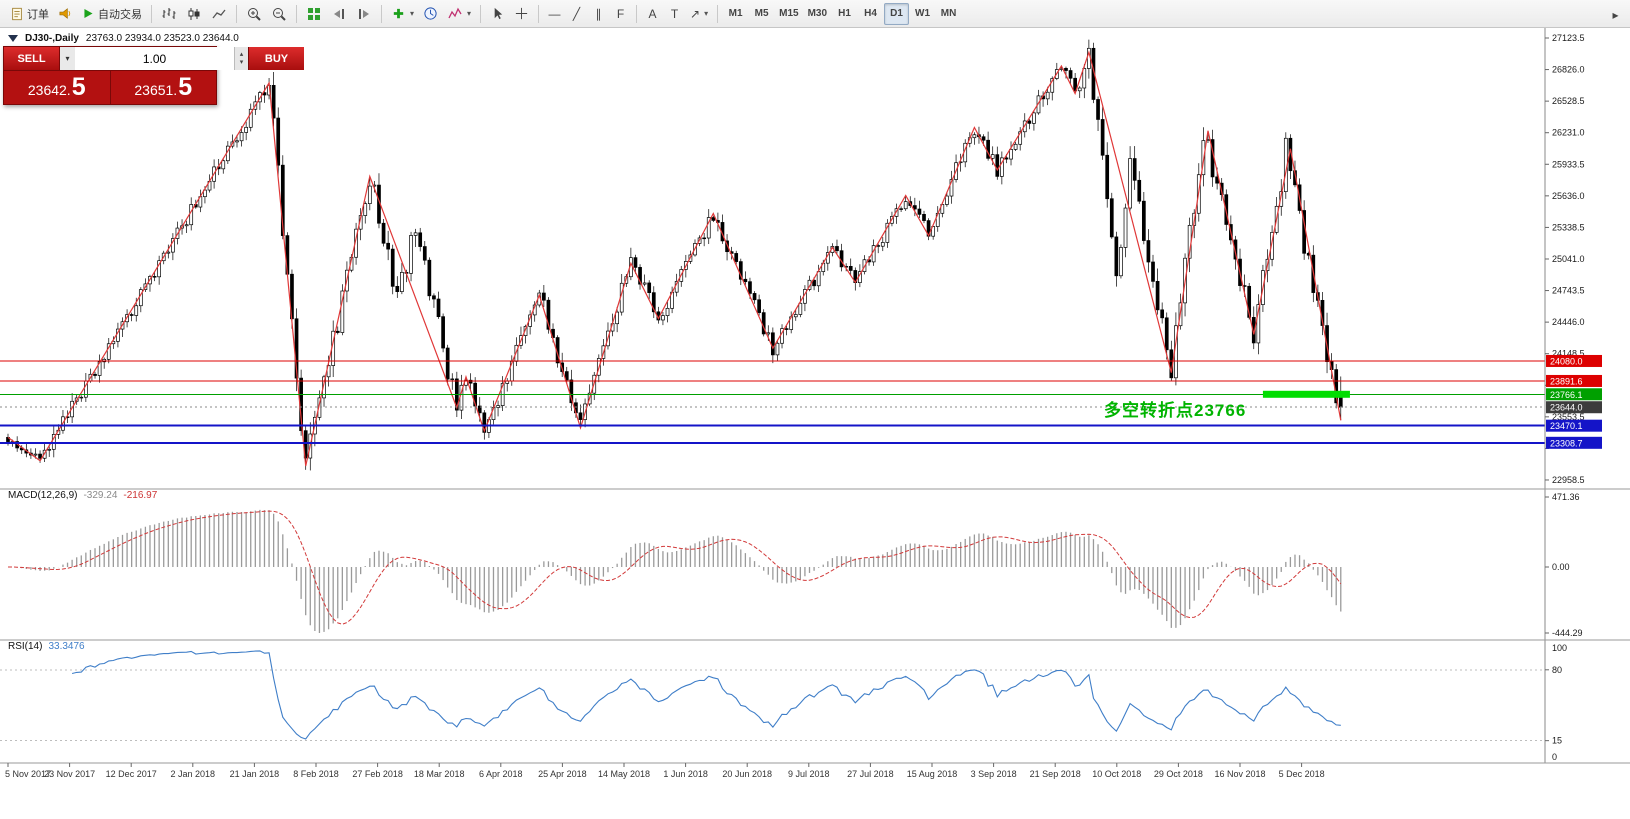 Image resolution: width=1630 pixels, height=819 pixels. I want to click on rsi-indicator-label: RSI(14) 33.3476, so click(46, 646).